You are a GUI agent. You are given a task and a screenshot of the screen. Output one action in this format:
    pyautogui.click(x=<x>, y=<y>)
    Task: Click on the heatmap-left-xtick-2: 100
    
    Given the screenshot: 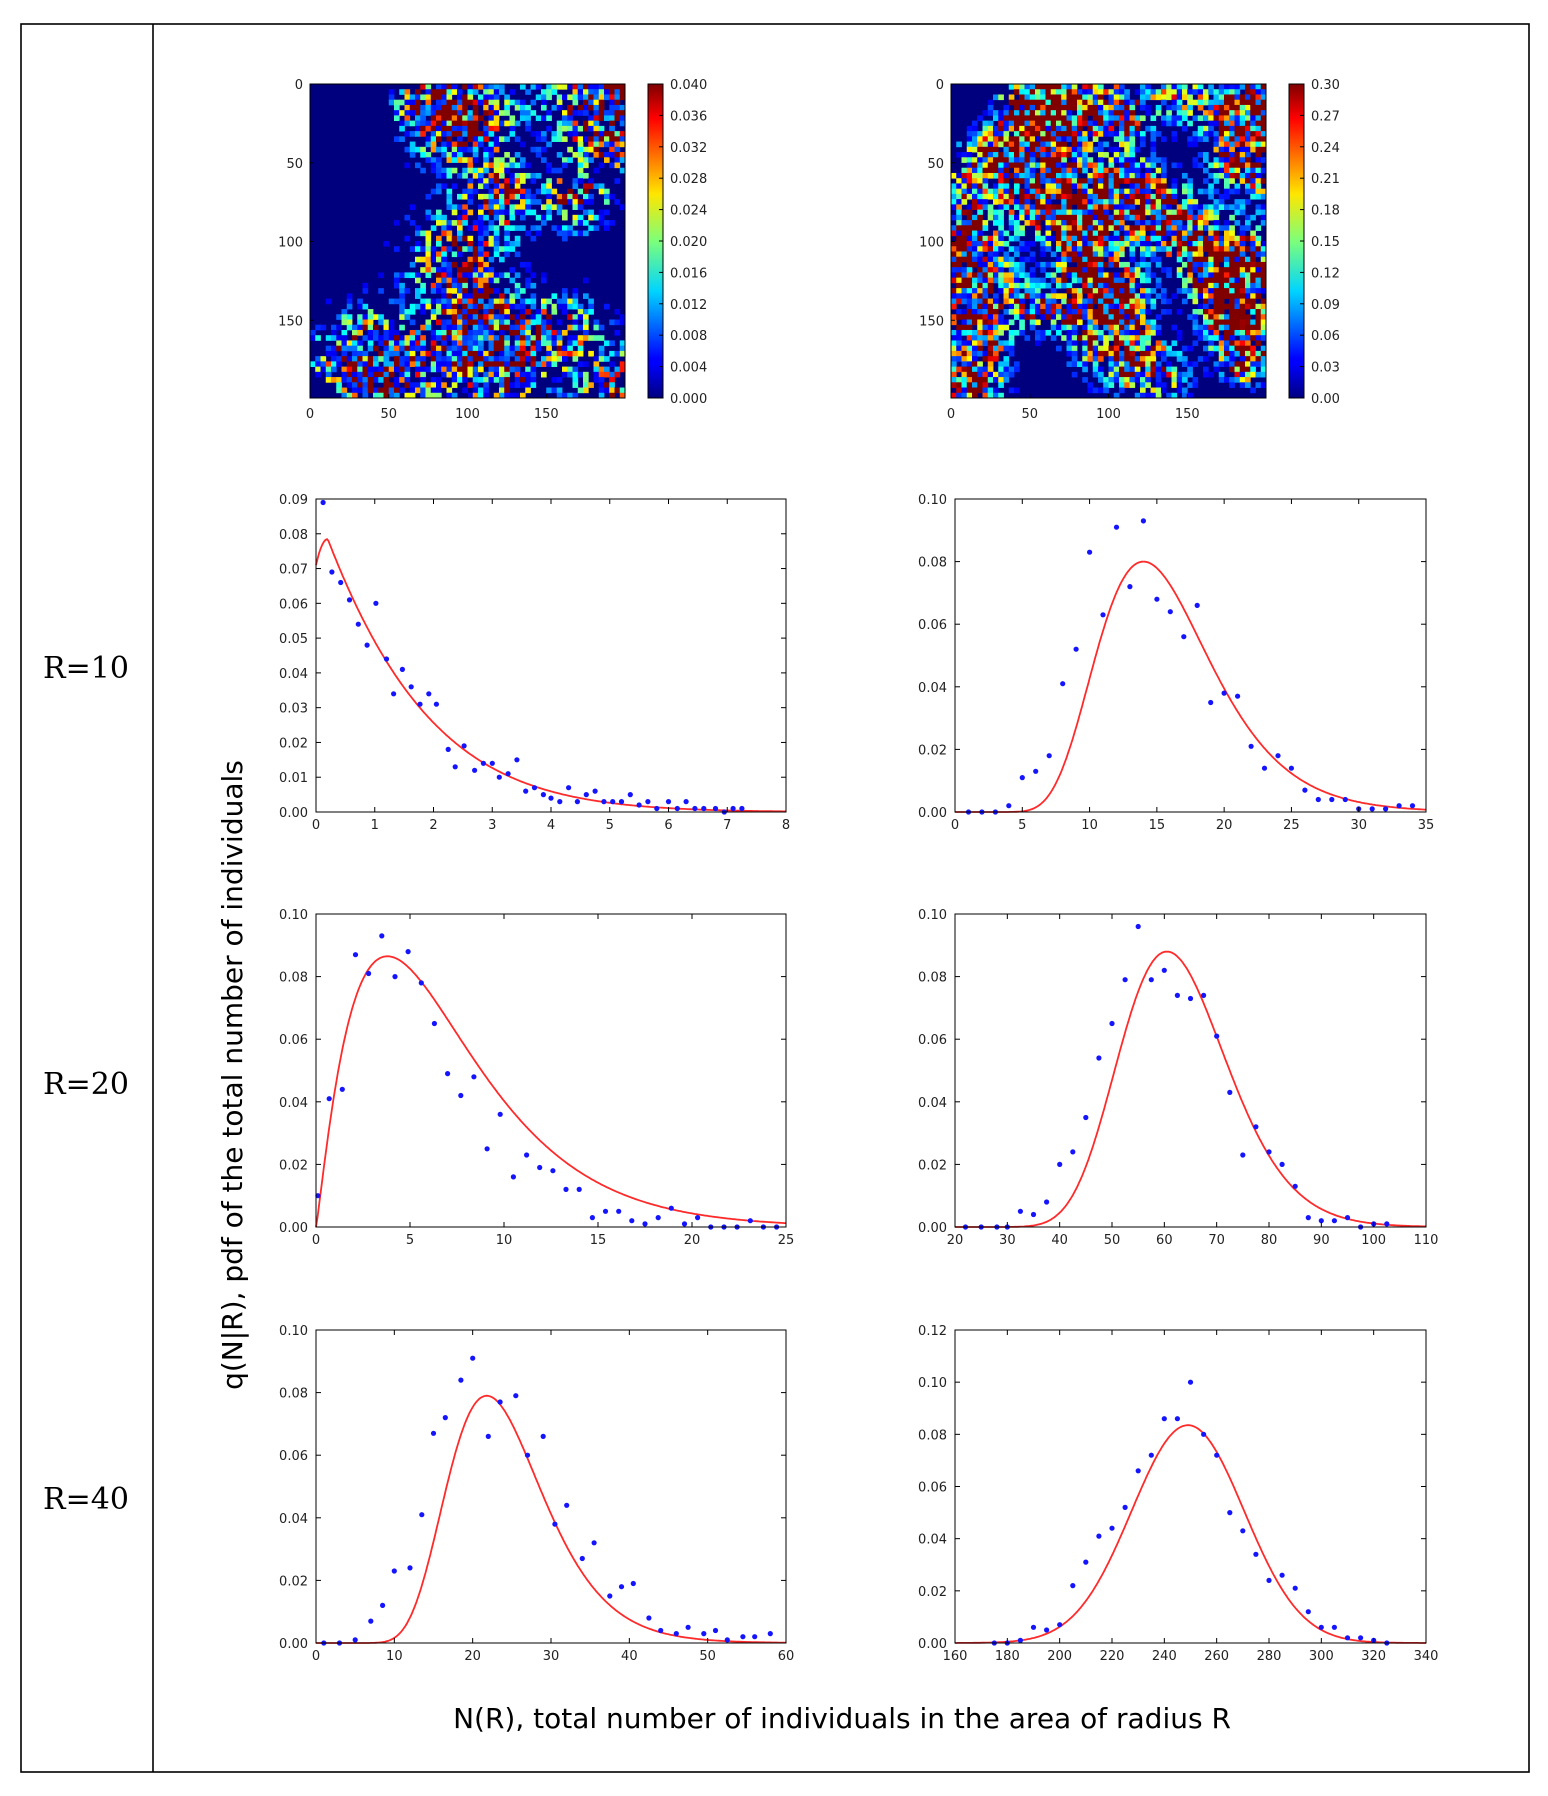 What is the action you would take?
    pyautogui.click(x=467, y=414)
    